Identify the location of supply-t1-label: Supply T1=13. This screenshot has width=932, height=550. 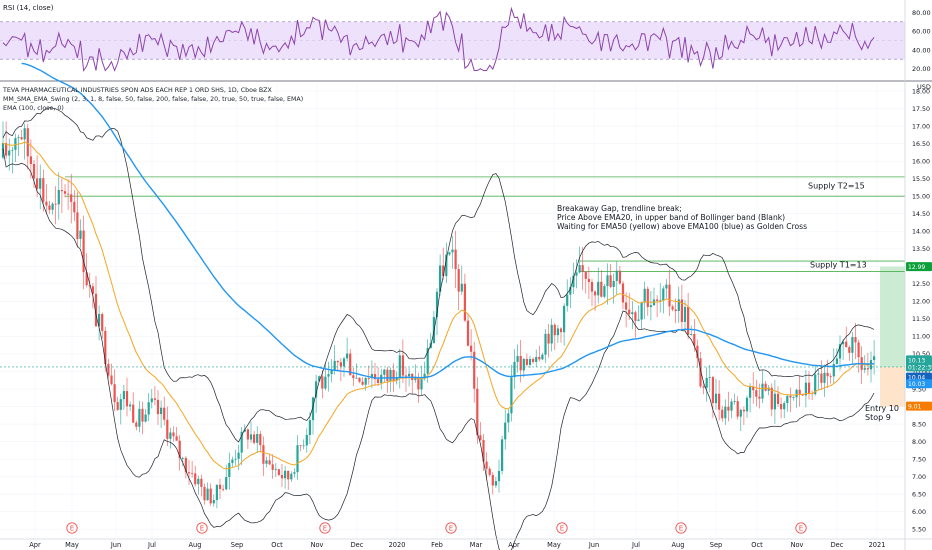
(838, 265).